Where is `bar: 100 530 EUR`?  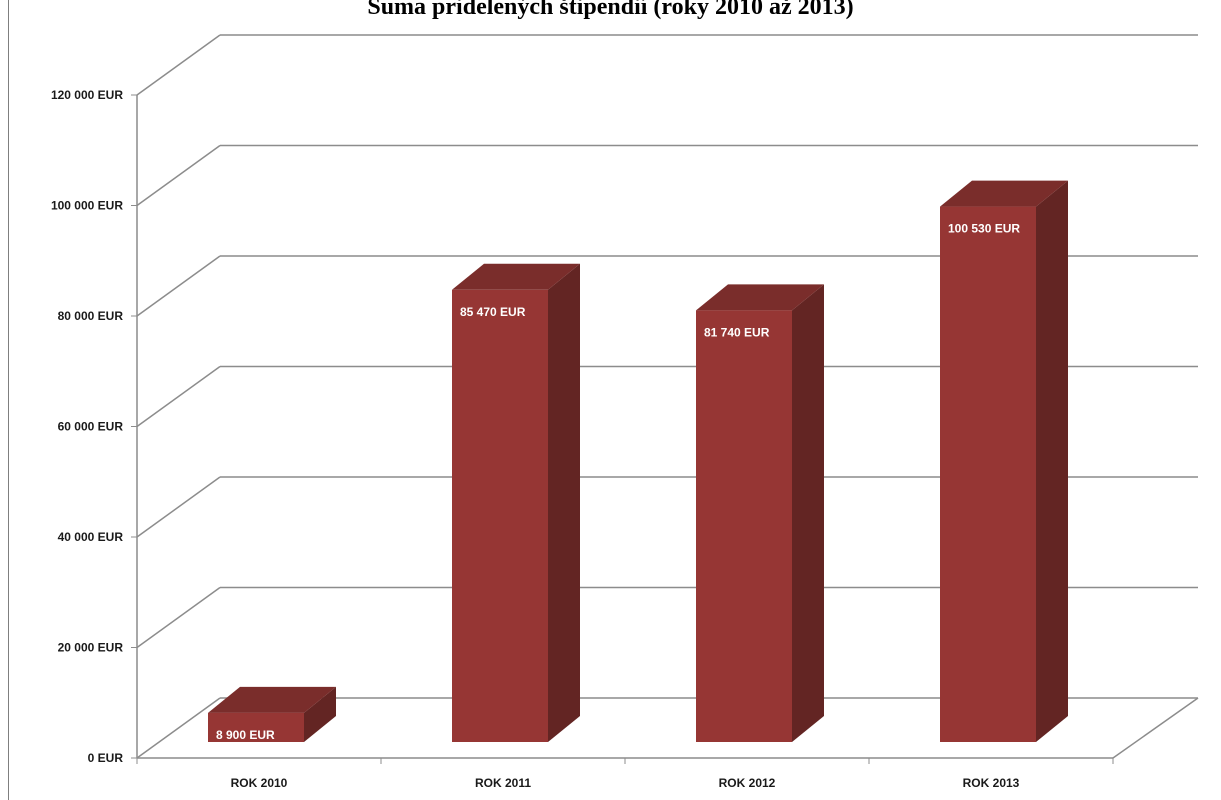
bar: 100 530 EUR is located at coordinates (1004, 461).